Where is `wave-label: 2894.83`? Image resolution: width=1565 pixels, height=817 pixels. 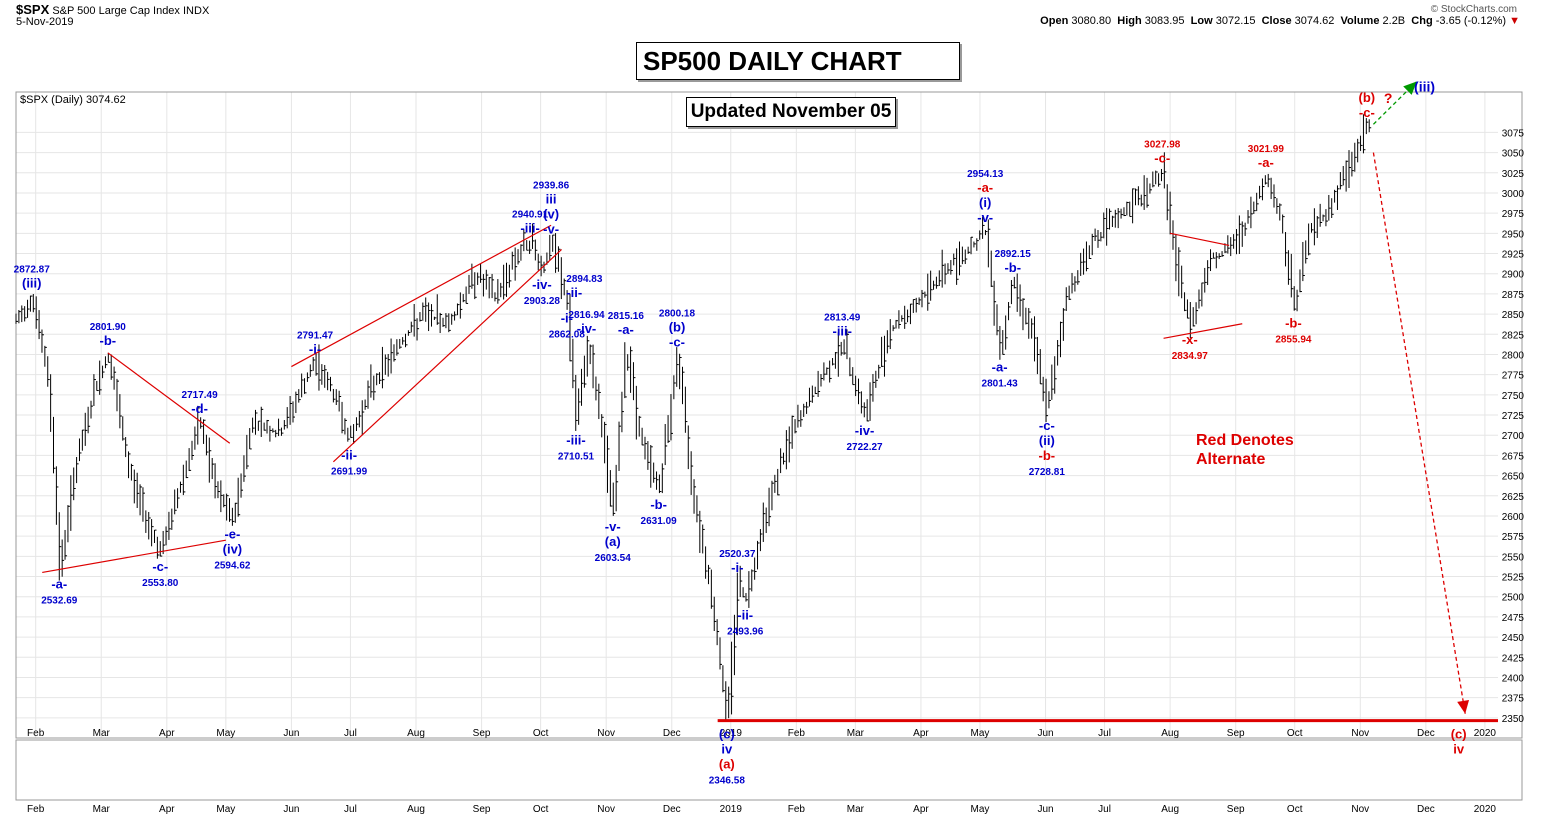
wave-label: 2894.83 is located at coordinates (584, 279).